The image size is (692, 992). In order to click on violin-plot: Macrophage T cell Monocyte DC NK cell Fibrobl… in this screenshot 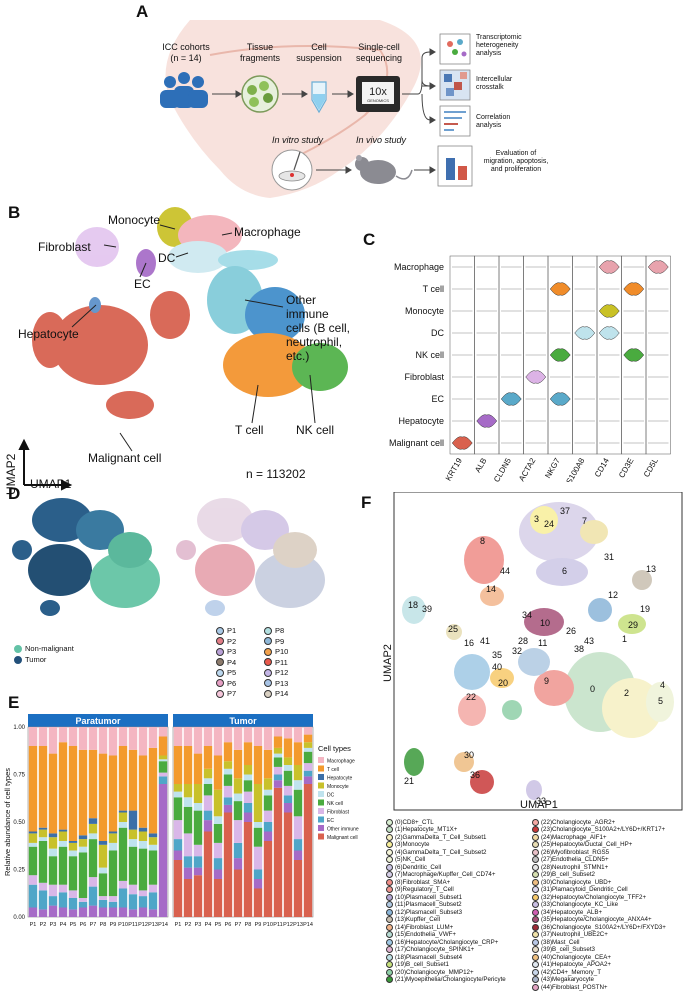, I will do `click(530, 368)`.